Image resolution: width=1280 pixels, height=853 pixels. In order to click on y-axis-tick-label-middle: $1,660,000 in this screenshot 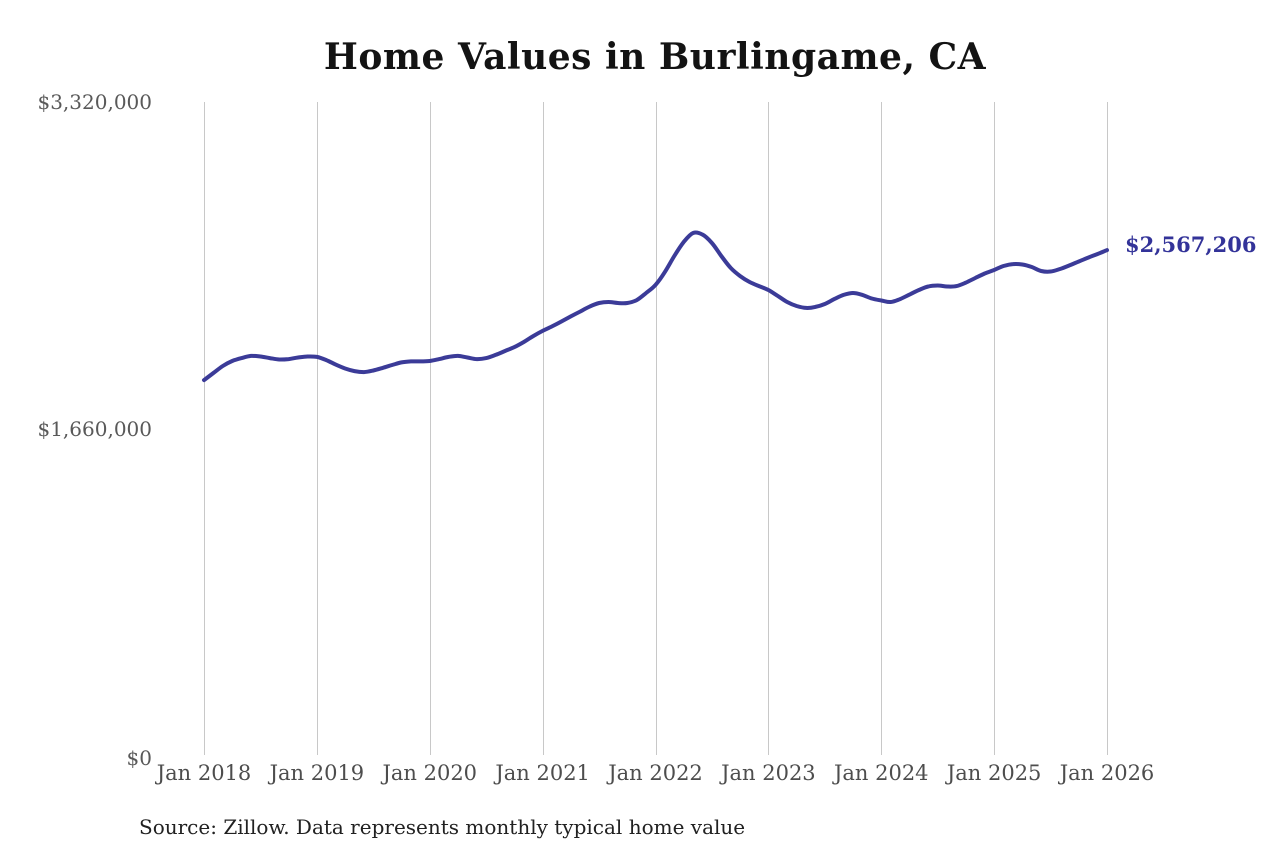, I will do `click(94, 428)`.